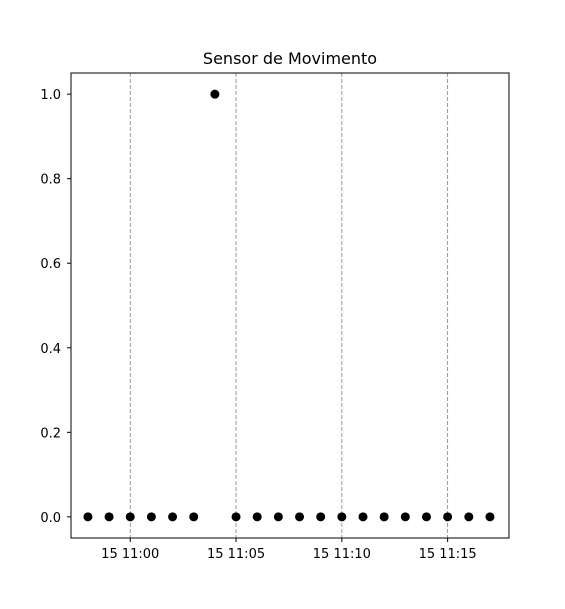 This screenshot has width=565, height=609. Describe the element at coordinates (50, 264) in the screenshot. I see `y-tick-label: 0.6` at that location.